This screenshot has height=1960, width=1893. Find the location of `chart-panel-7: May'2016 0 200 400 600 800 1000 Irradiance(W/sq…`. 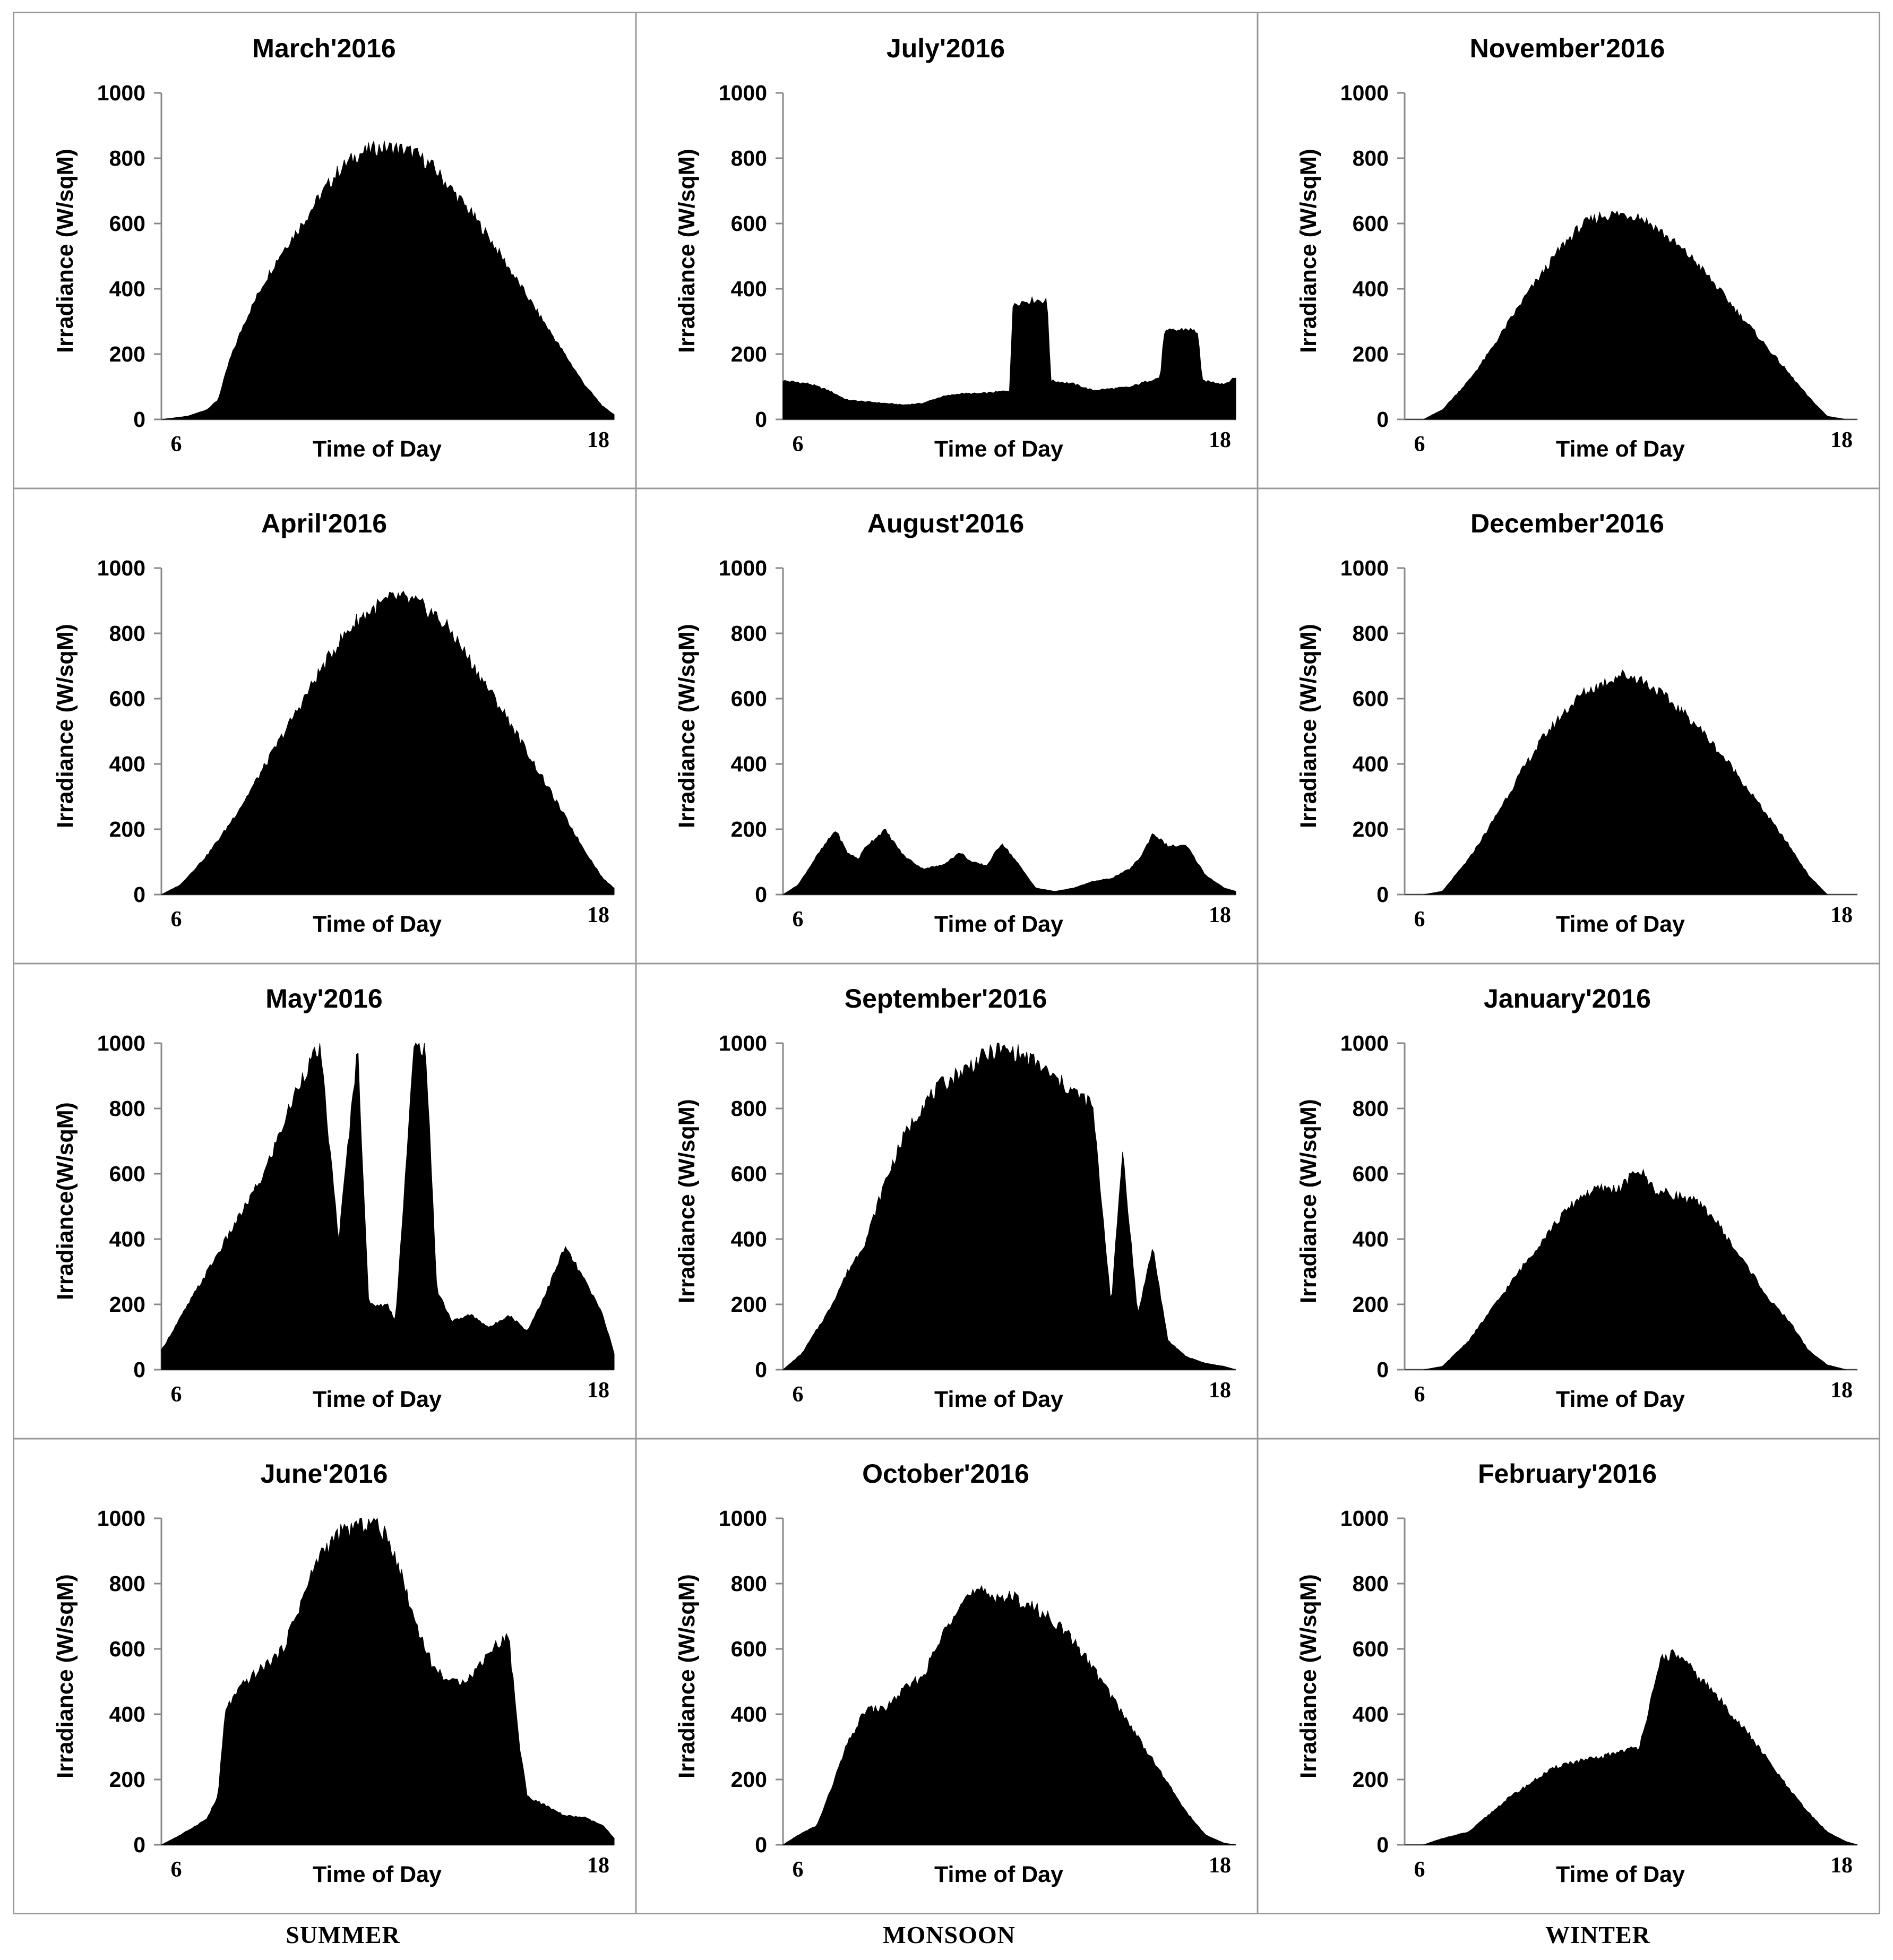

chart-panel-7: May'2016 0 200 400 600 800 1000 Irradiance(W/sq… is located at coordinates (325, 1201).